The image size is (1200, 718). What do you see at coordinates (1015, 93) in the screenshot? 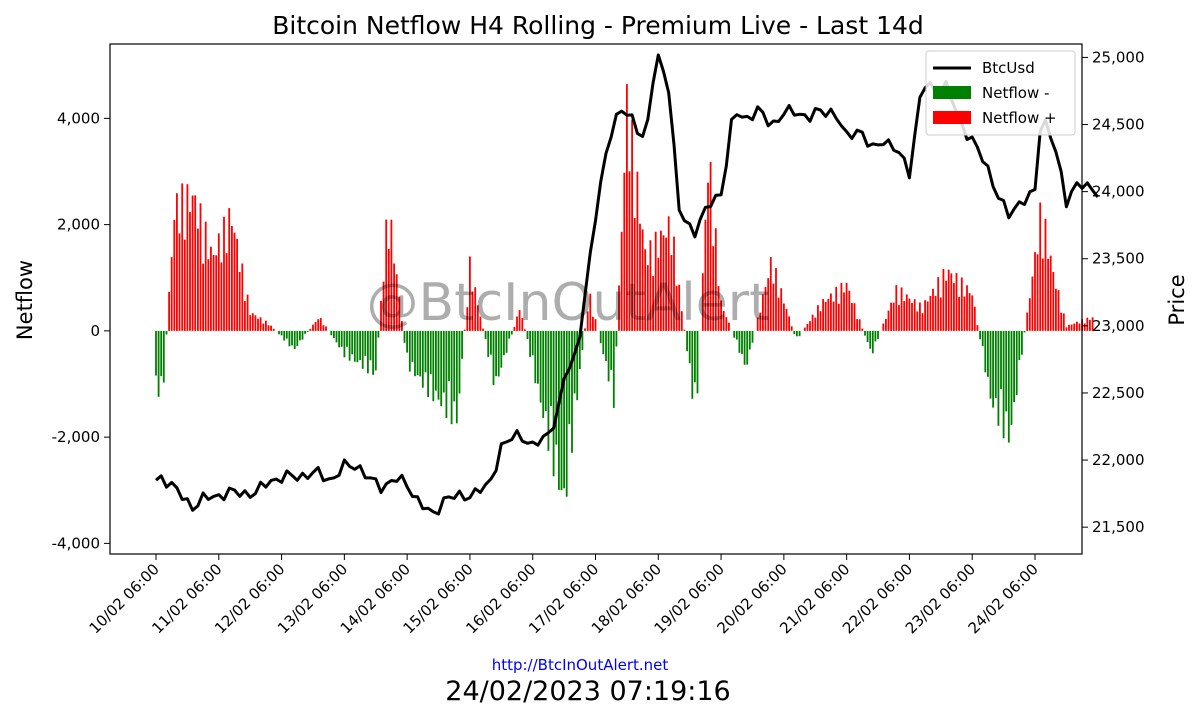
I see `legend-label-netflow-negative: Netflow -` at bounding box center [1015, 93].